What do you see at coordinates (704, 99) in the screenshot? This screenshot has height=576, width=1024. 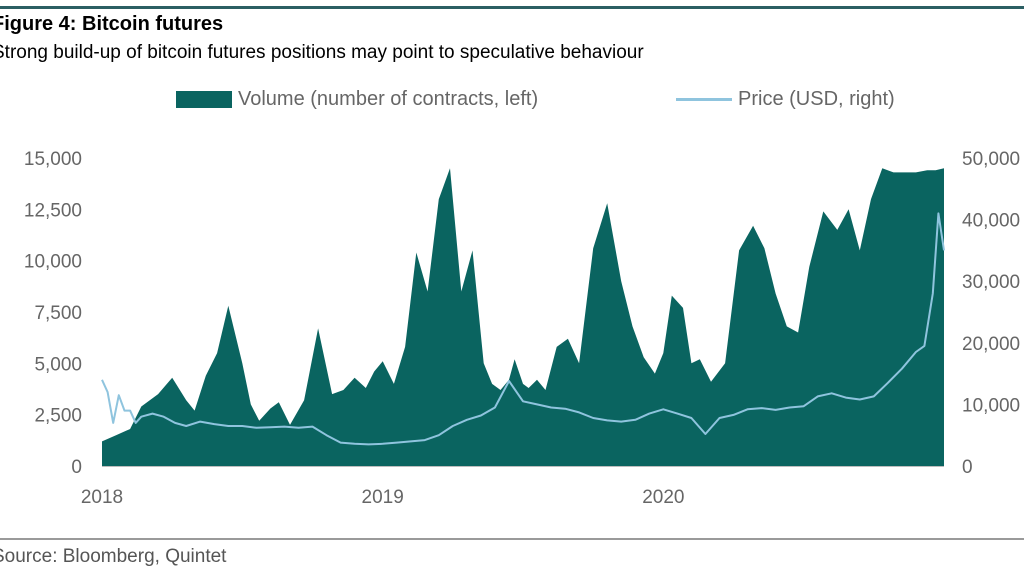 I see `legend-swatch-price` at bounding box center [704, 99].